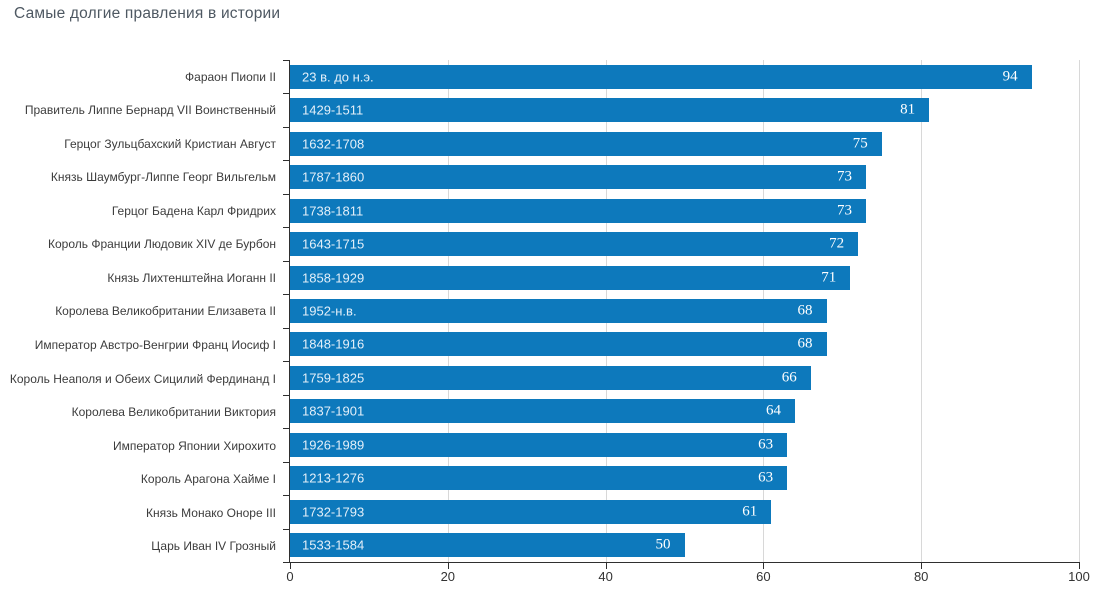 The width and height of the screenshot is (1096, 596). Describe the element at coordinates (750, 511) in the screenshot. I see `bar-value-label: 61` at that location.